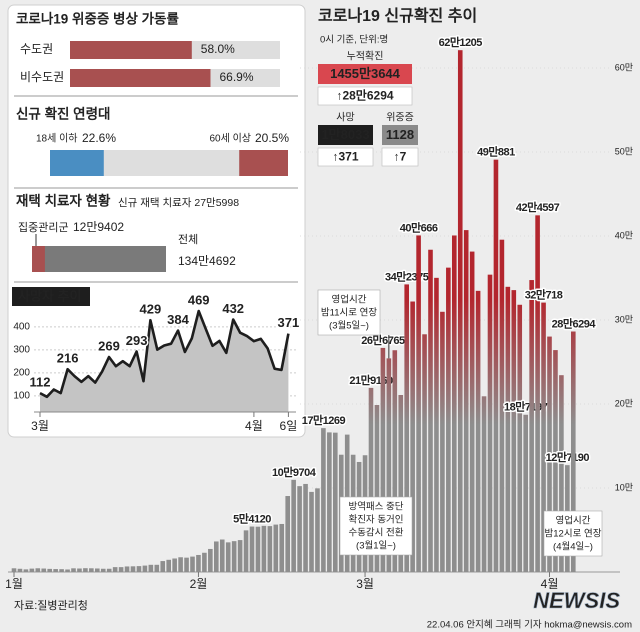  What do you see at coordinates (233, 308) in the screenshot?
I see `value-label: 432` at bounding box center [233, 308].